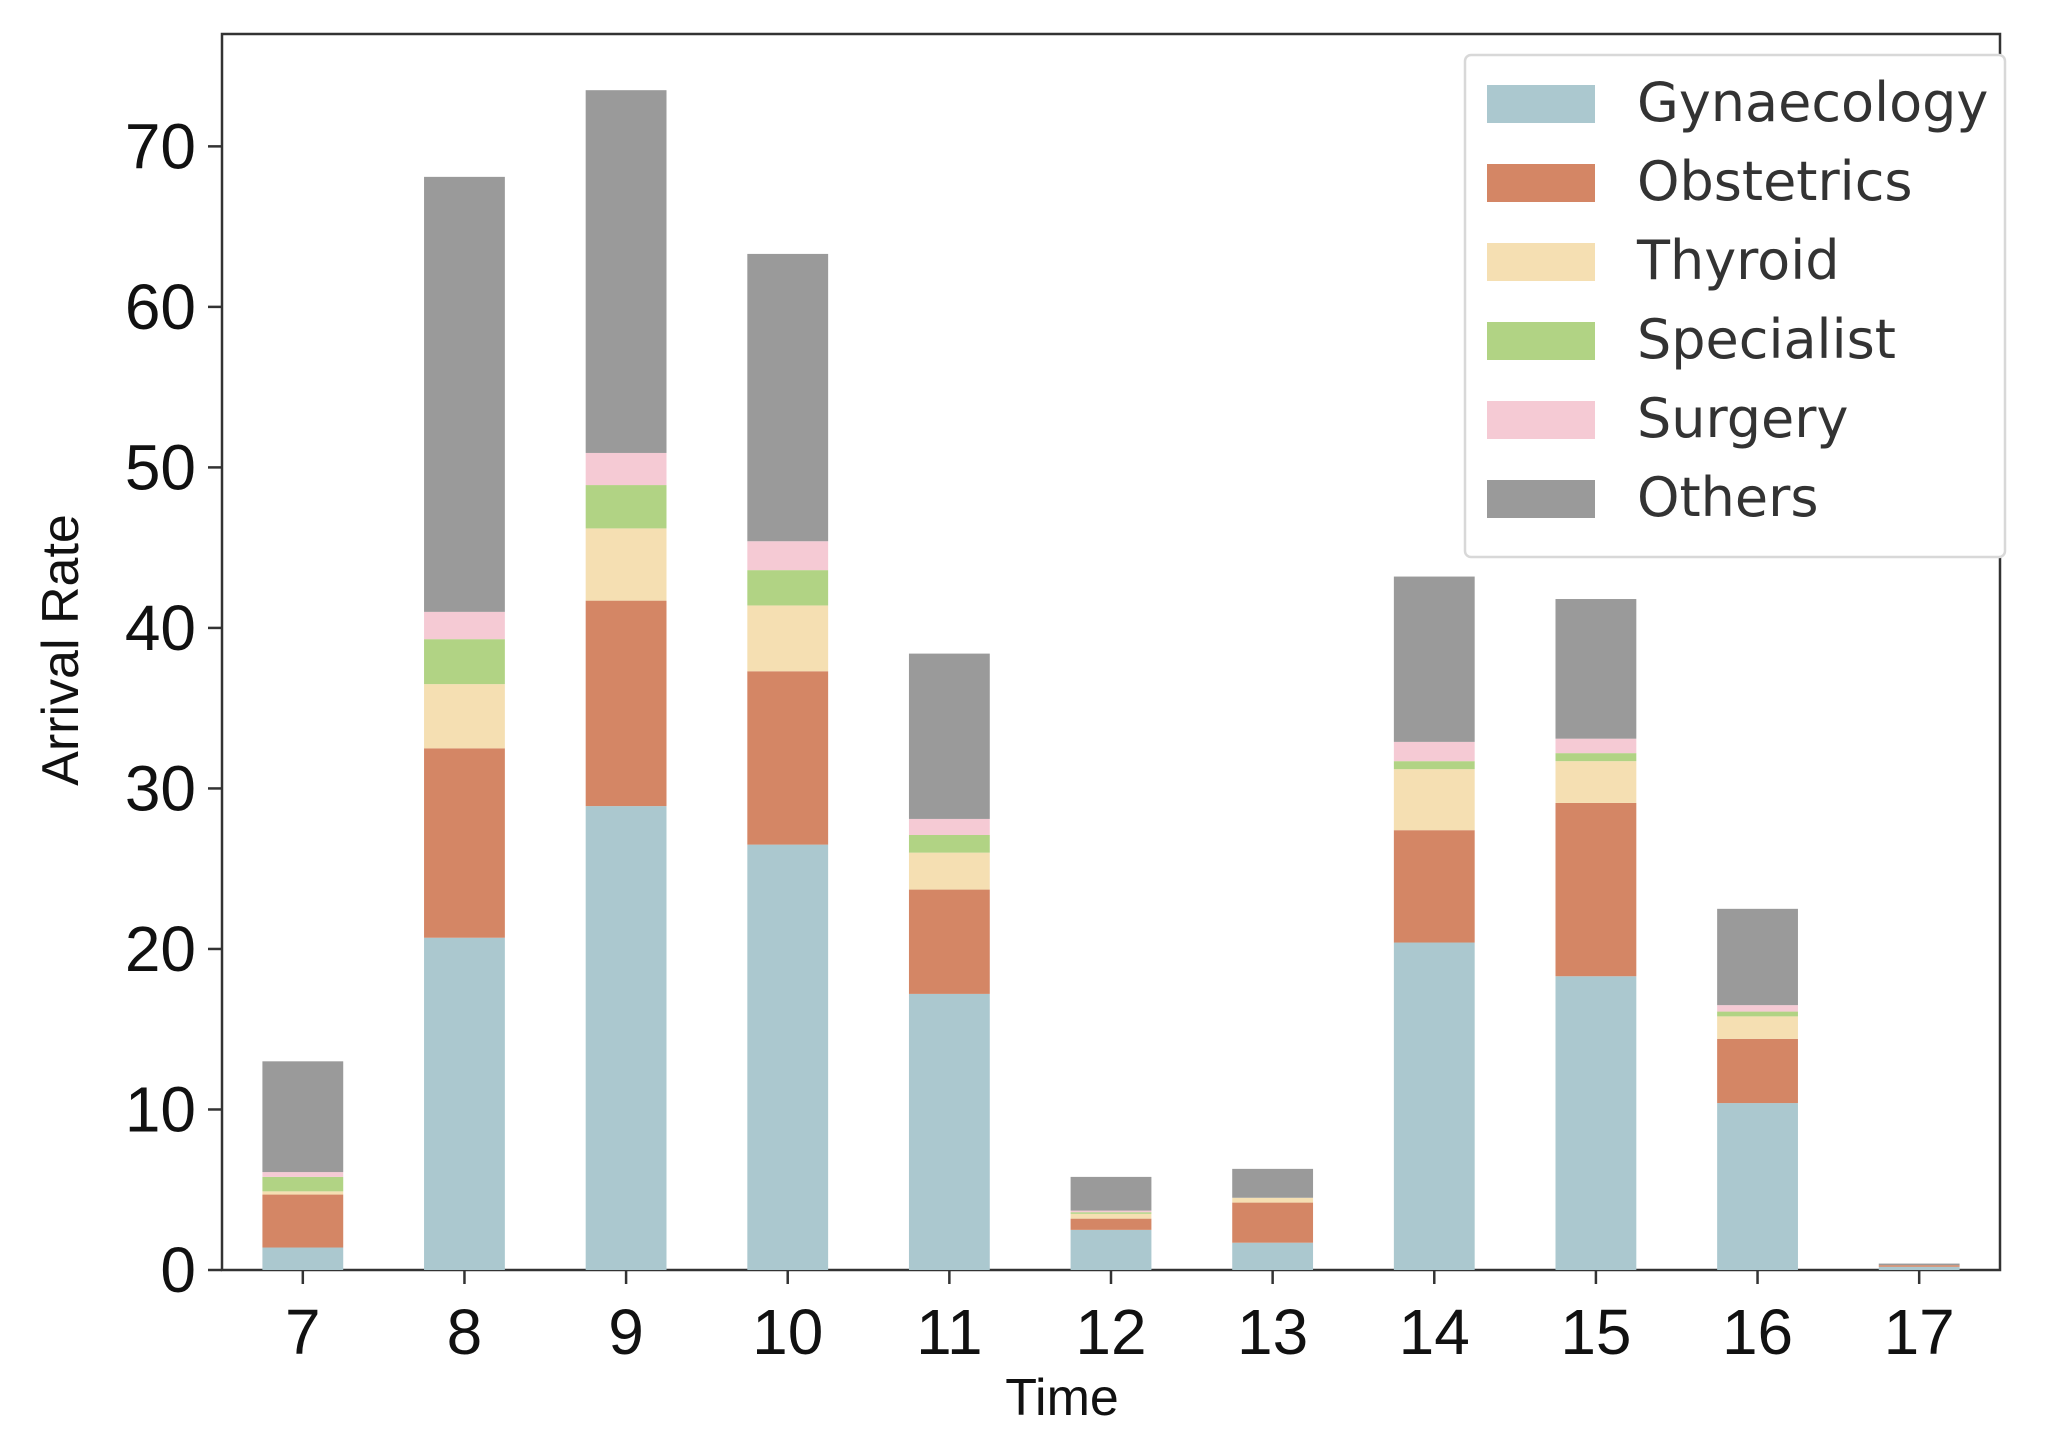  Describe the element at coordinates (160, 1109) in the screenshot. I see `y-tick-label: 10` at that location.